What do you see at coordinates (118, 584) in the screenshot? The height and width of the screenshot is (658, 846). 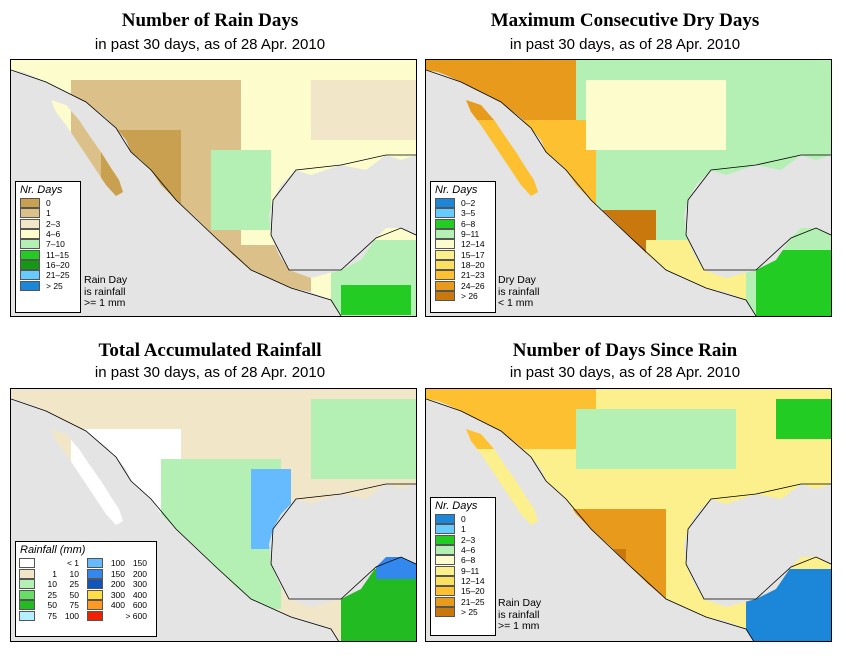 I see `legend-item: 200 300` at bounding box center [118, 584].